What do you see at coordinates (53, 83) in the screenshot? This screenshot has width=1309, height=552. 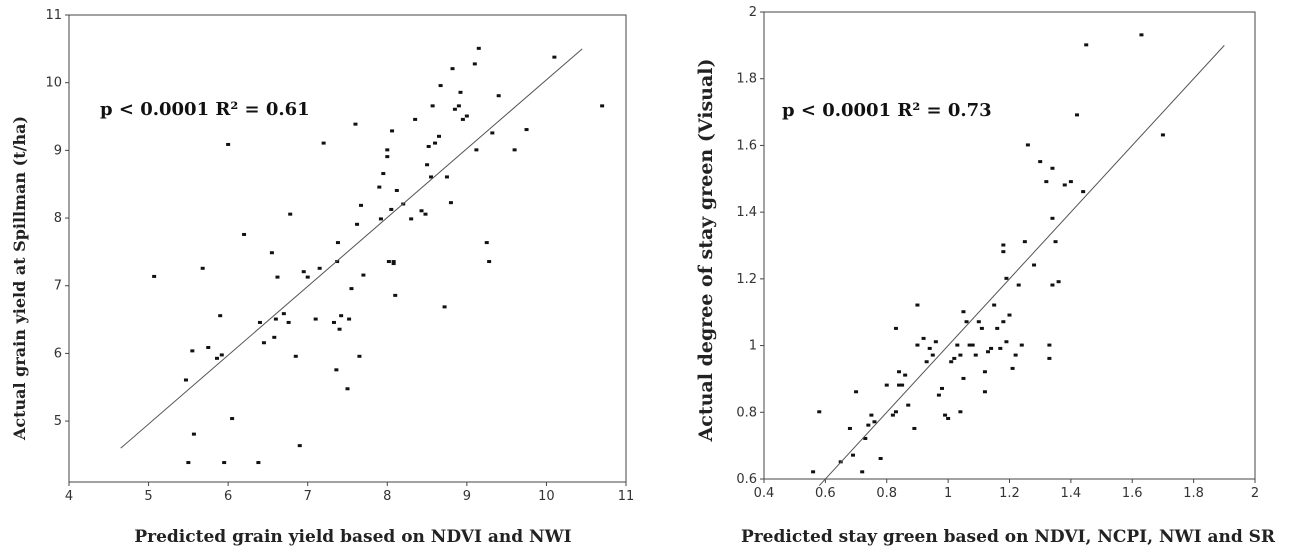 I see `y-tick-label: 10` at bounding box center [53, 83].